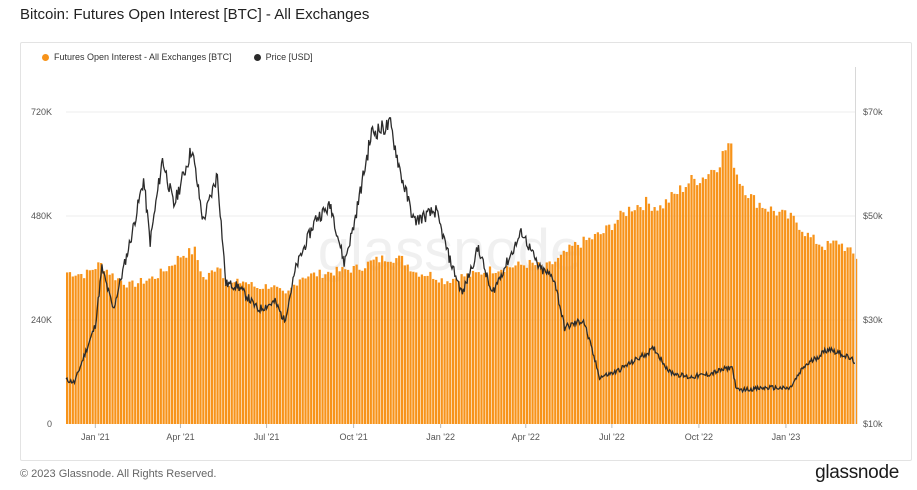 The width and height of the screenshot is (917, 490). Describe the element at coordinates (440, 437) in the screenshot. I see `x-tick-label: Jan '22` at that location.